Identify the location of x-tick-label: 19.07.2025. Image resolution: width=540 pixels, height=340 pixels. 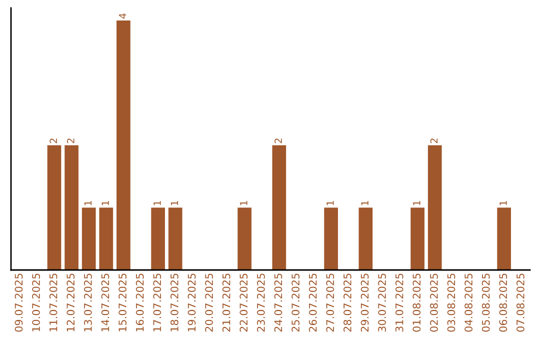
(192, 303).